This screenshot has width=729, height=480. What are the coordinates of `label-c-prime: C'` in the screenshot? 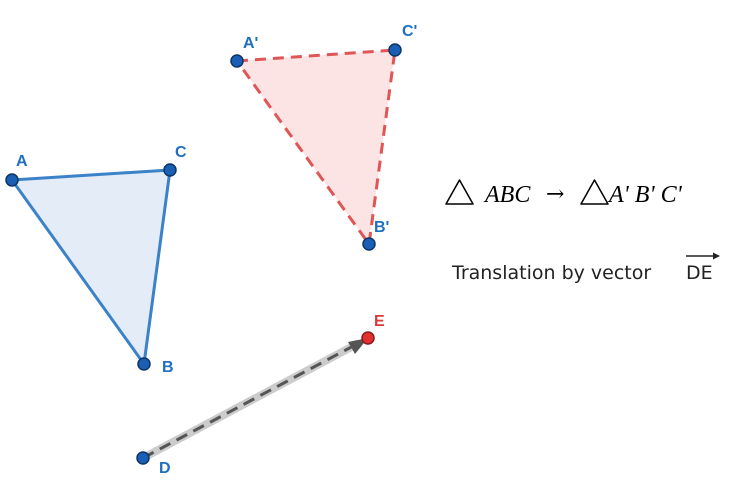 It's located at (409, 31).